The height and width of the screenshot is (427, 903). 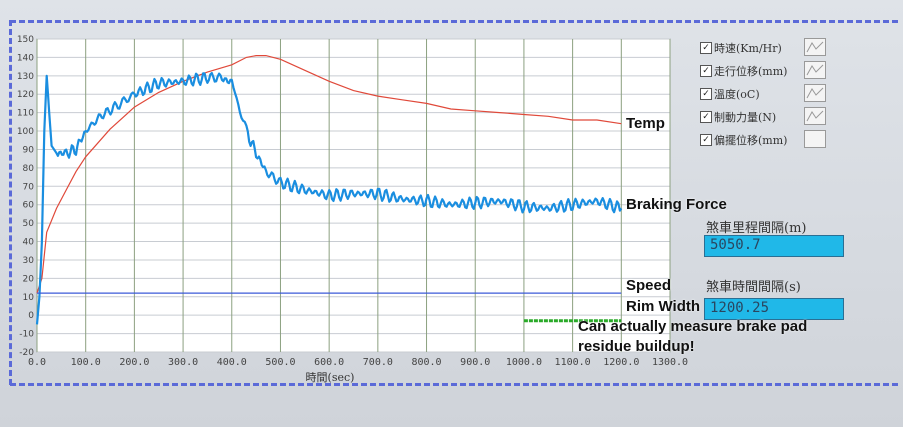 I want to click on time-interval-label: 煞車時間間隔(s), so click(x=753, y=287).